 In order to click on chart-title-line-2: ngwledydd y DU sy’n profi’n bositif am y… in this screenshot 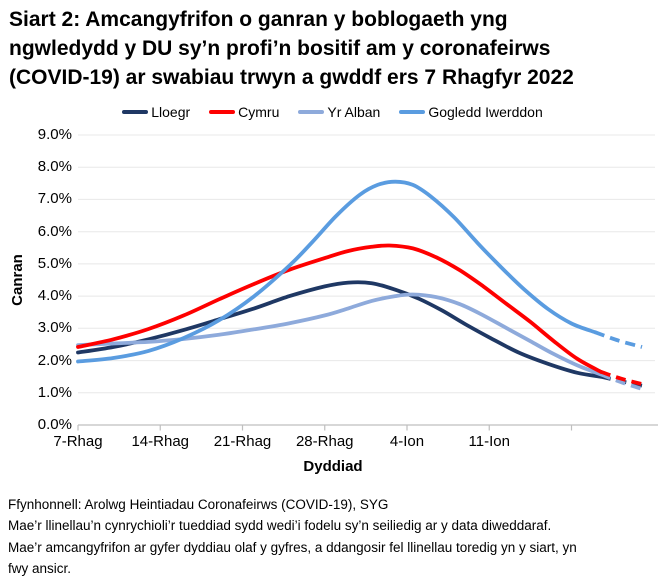, I will do `click(280, 48)`.